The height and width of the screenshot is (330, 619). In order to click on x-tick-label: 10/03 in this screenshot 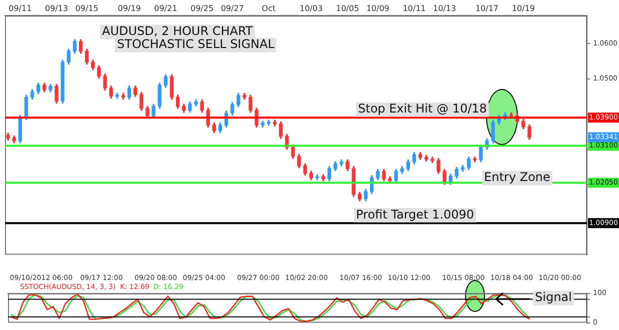, I will do `click(311, 8)`.